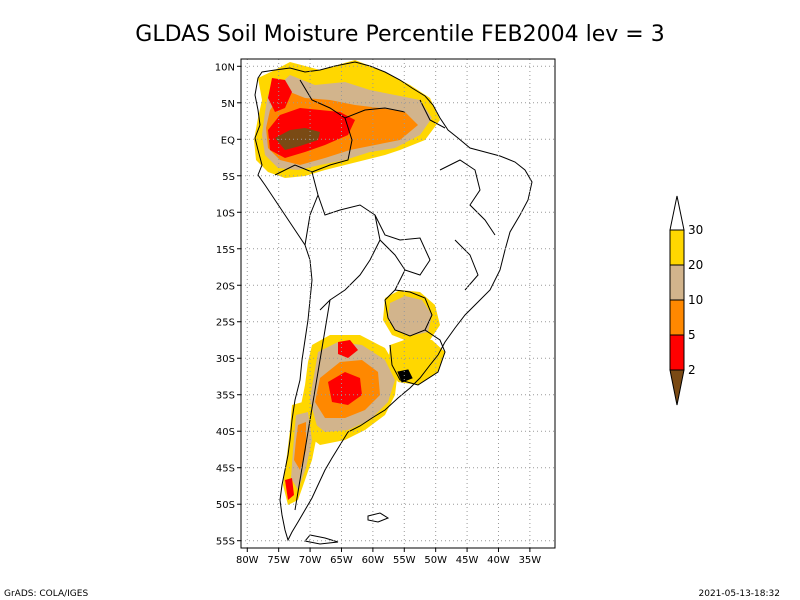 The height and width of the screenshot is (600, 800). Describe the element at coordinates (677, 213) in the screenshot. I see `colorbar-top-arrow` at that location.